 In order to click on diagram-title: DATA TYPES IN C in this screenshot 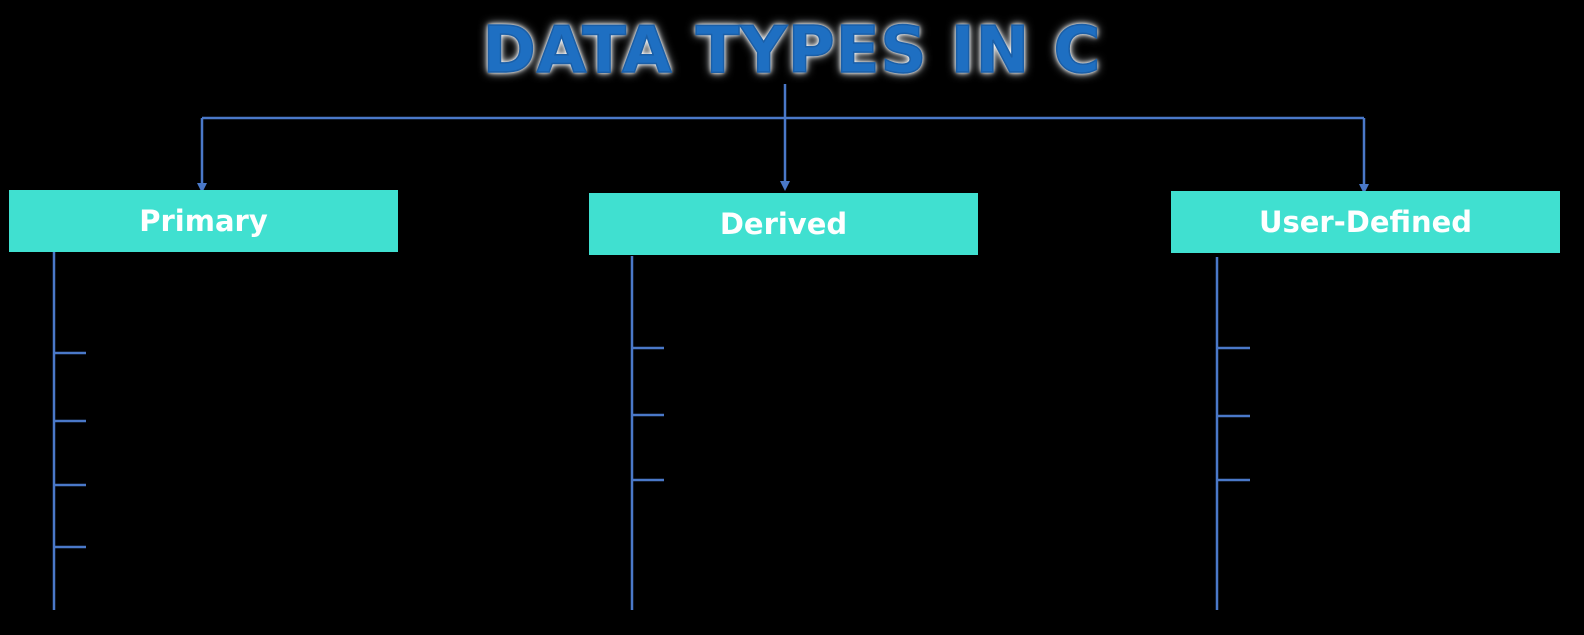, I will do `click(792, 51)`.